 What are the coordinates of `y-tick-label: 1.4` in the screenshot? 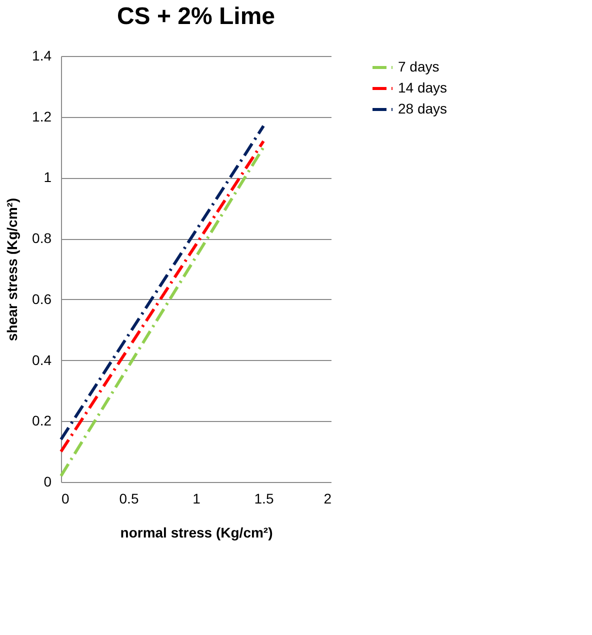 It's located at (42, 56).